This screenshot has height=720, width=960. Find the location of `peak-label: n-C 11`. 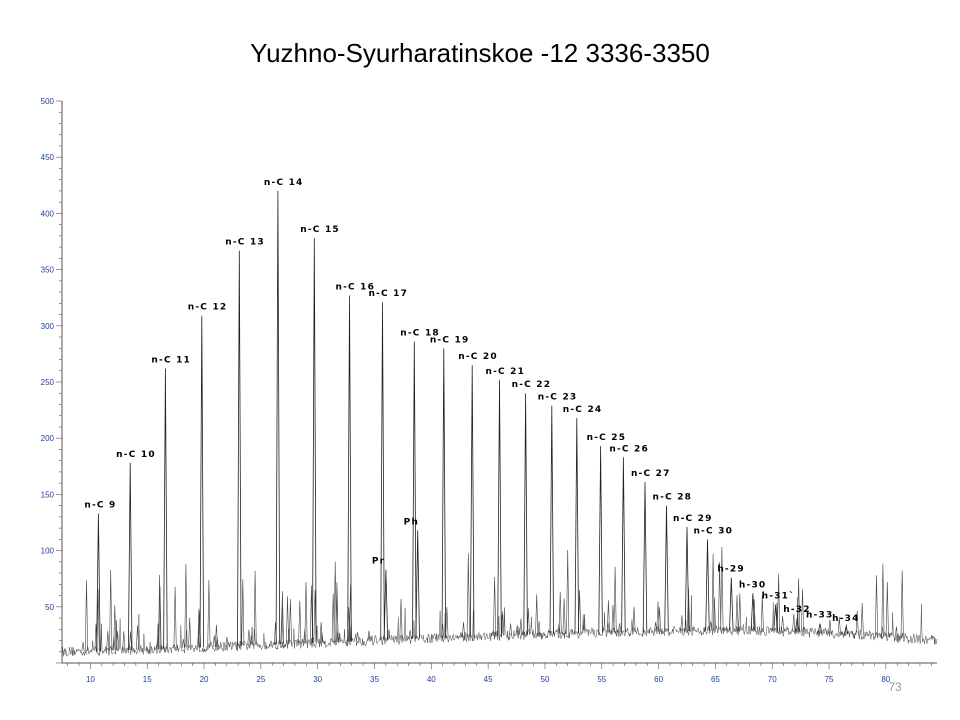

peak-label: n-C 11 is located at coordinates (171, 361).